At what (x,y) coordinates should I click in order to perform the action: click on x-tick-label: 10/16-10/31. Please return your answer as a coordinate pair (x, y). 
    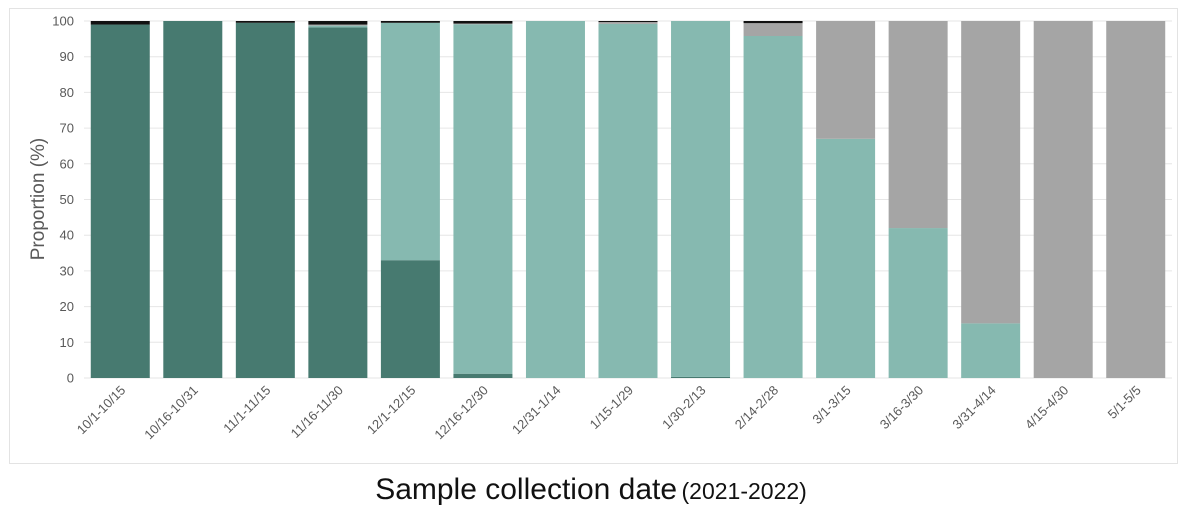
    Looking at the image, I should click on (171, 413).